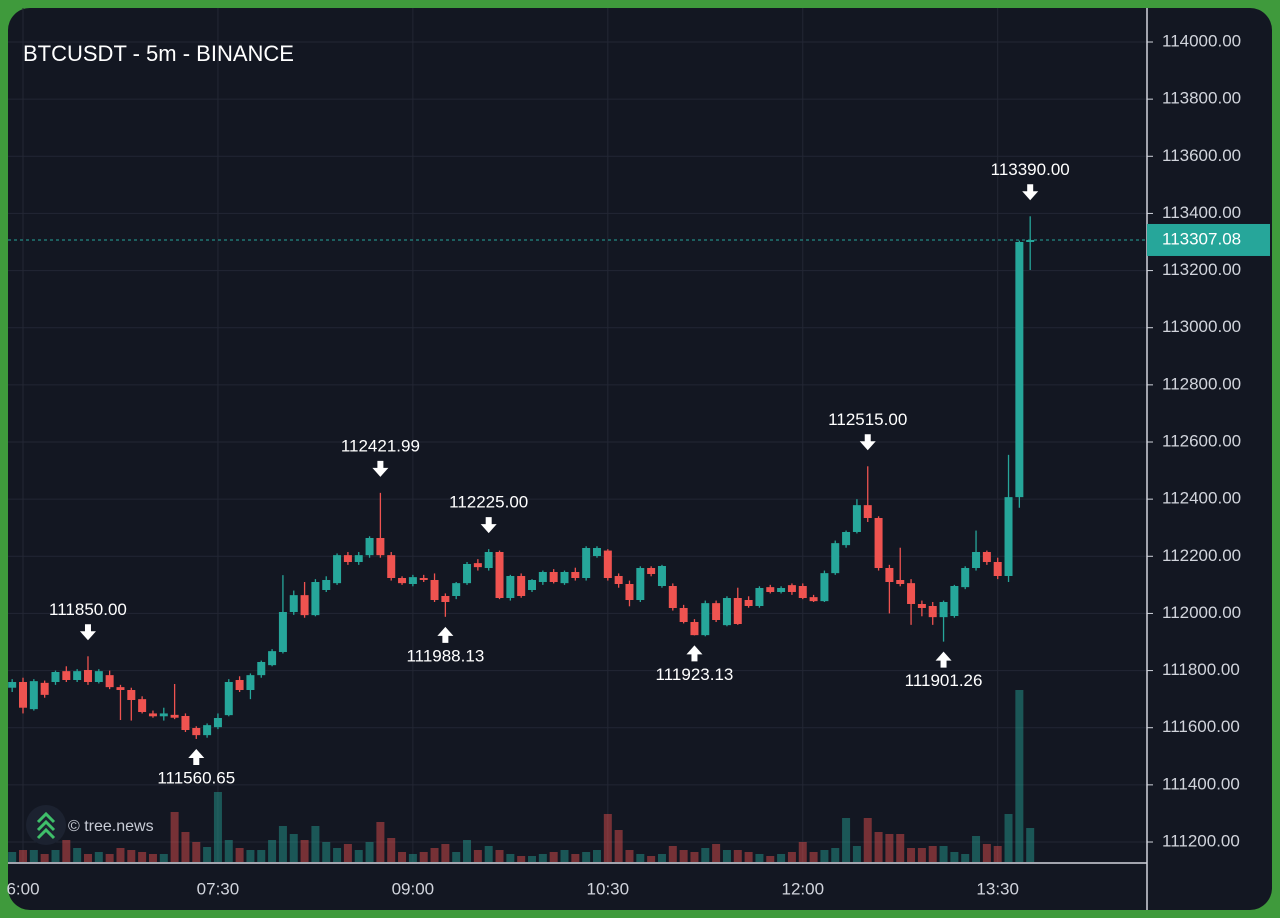  What do you see at coordinates (1201, 840) in the screenshot?
I see `y-tick-label: 111200.00` at bounding box center [1201, 840].